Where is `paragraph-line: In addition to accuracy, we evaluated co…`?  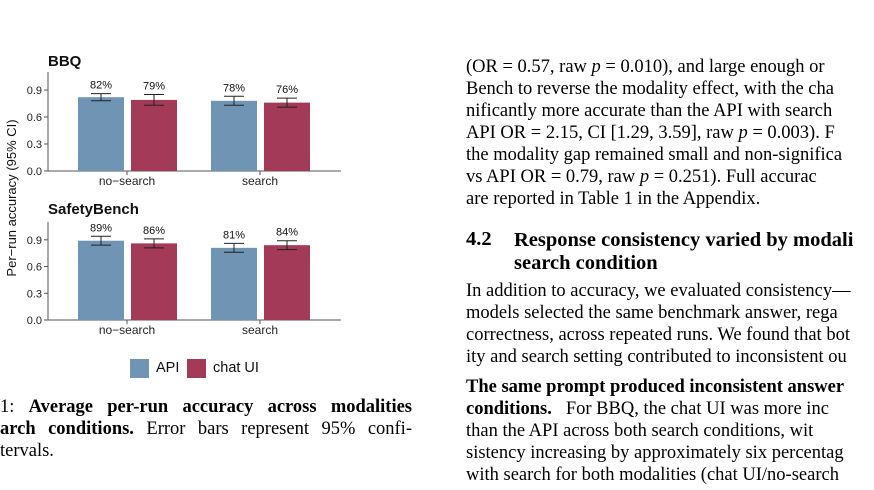
paragraph-line: In addition to accuracy, we evaluated co… is located at coordinates (658, 291).